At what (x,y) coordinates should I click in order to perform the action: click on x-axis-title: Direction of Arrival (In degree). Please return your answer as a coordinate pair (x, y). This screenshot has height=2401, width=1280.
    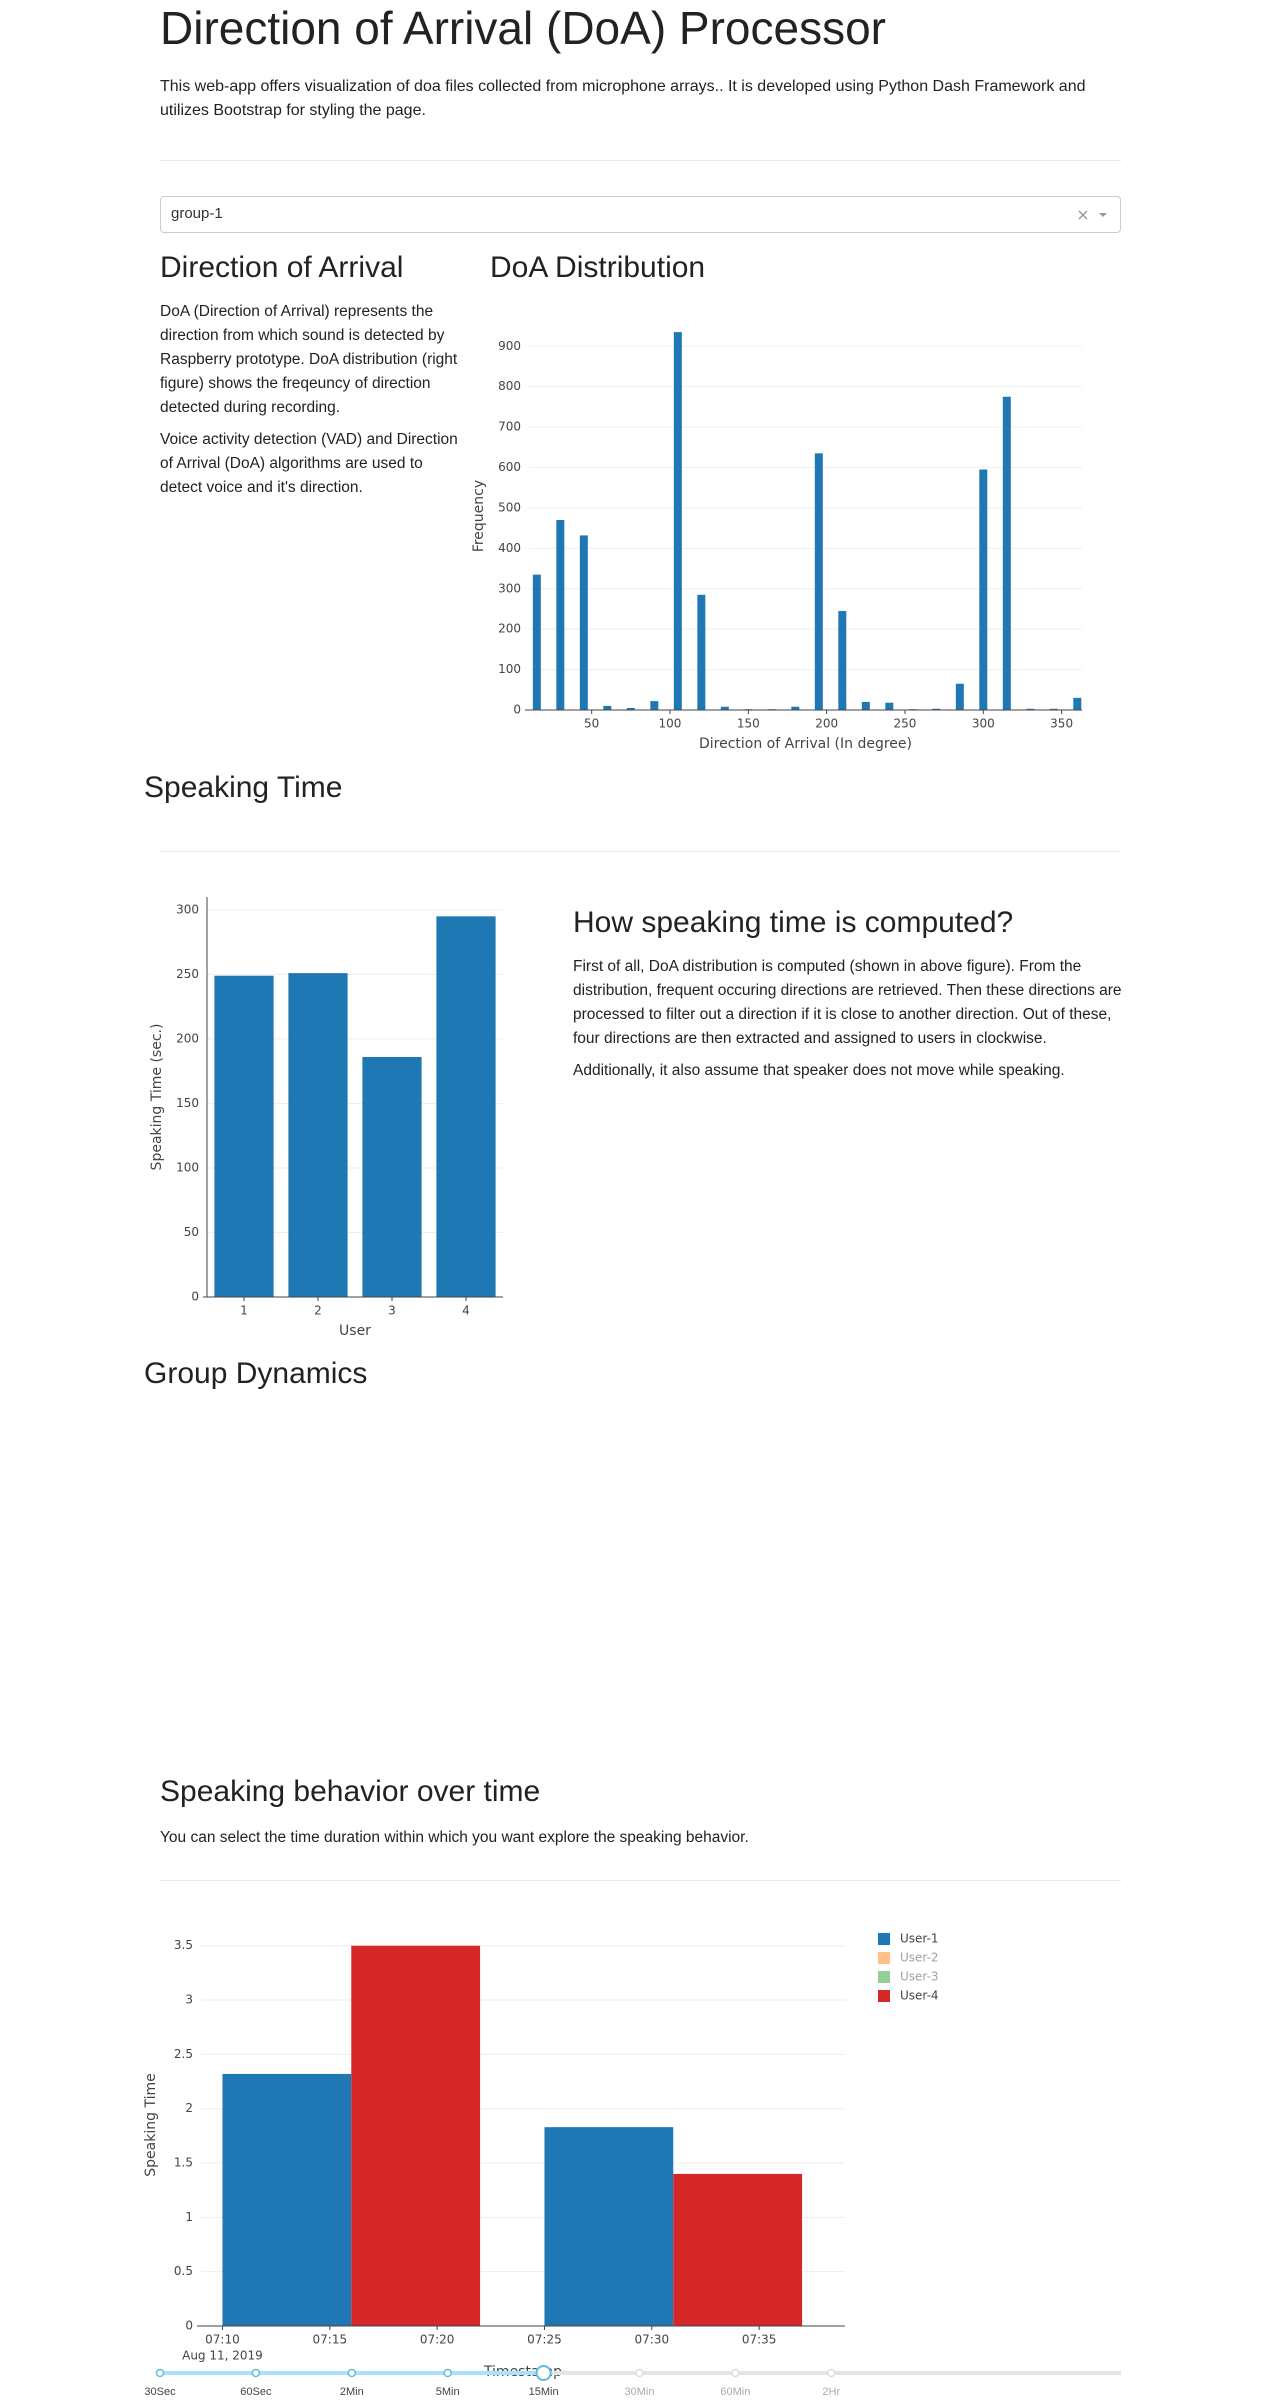
    Looking at the image, I should click on (805, 744).